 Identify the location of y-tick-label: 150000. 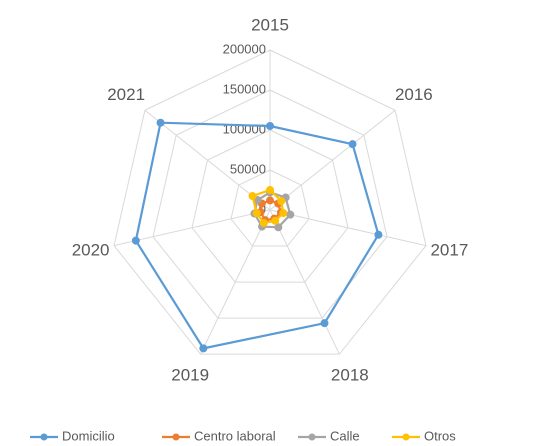
(244, 88).